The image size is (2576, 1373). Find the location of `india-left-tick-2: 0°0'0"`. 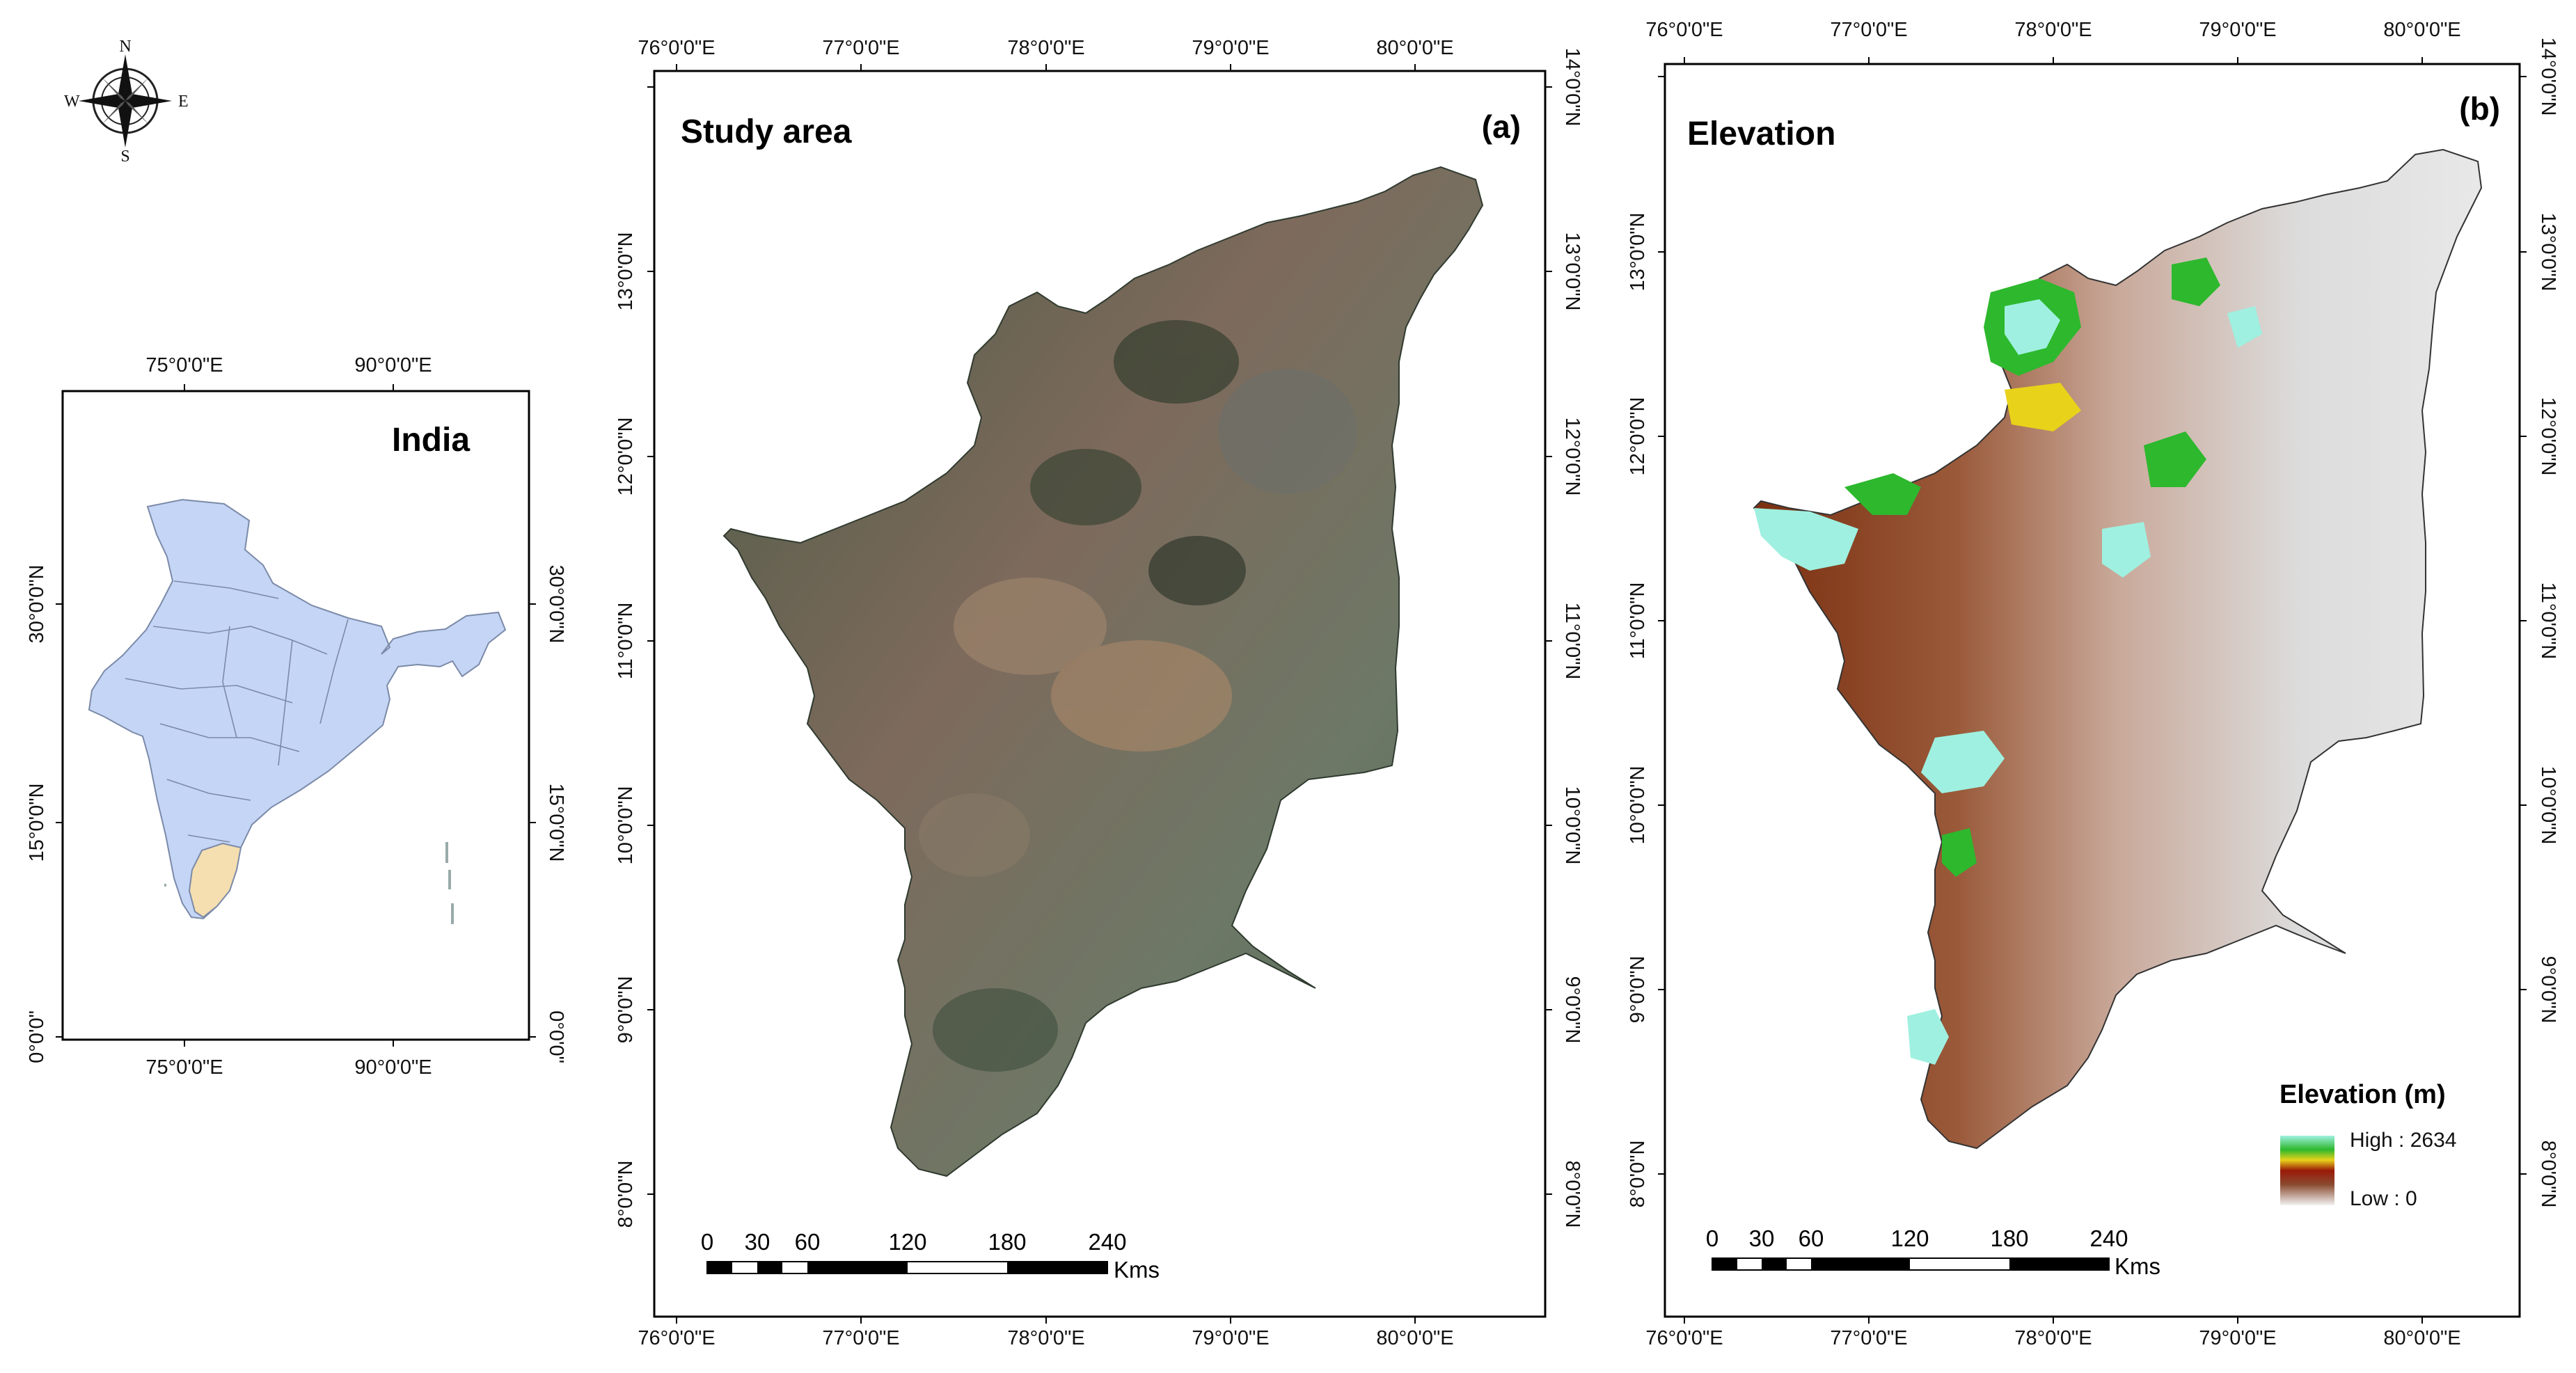

india-left-tick-2: 0°0'0" is located at coordinates (37, 1036).